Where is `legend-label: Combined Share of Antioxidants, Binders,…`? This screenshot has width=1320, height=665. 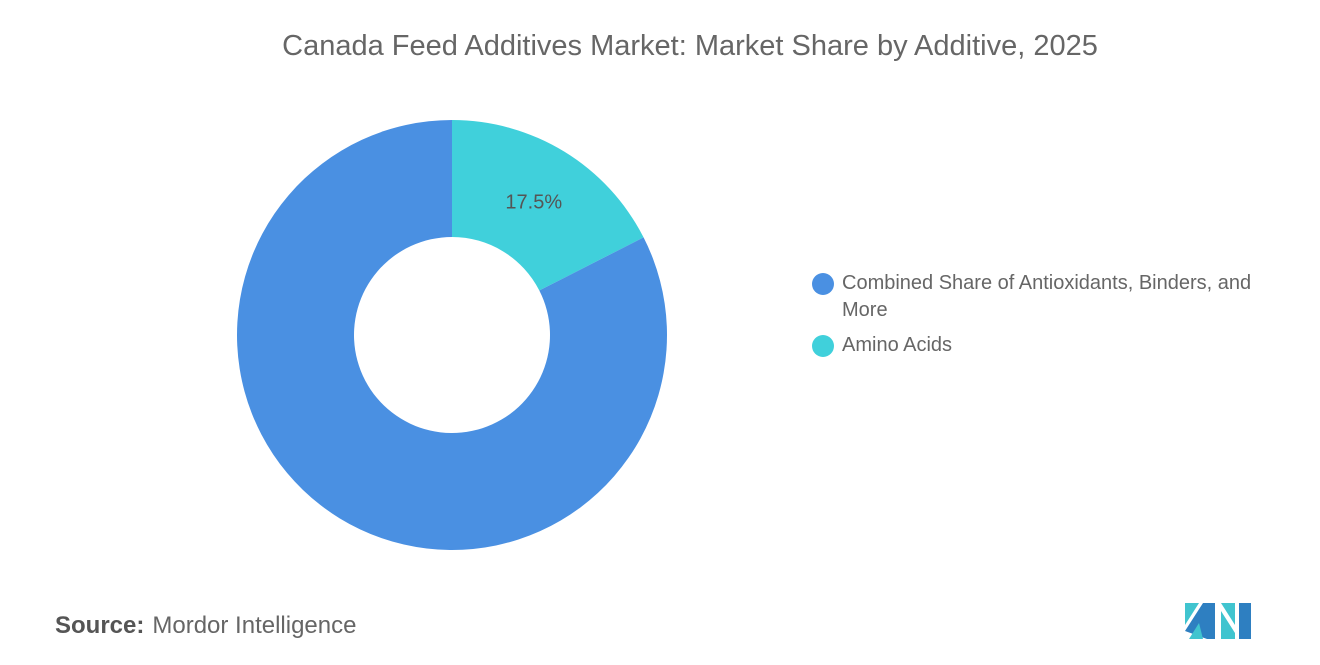 legend-label: Combined Share of Antioxidants, Binders,… is located at coordinates (1047, 296).